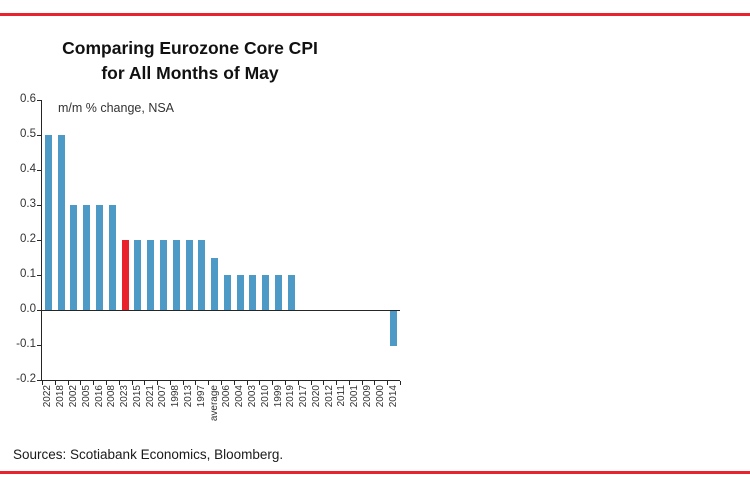 Image resolution: width=750 pixels, height=482 pixels. Describe the element at coordinates (61, 222) in the screenshot. I see `bar-2018` at that location.